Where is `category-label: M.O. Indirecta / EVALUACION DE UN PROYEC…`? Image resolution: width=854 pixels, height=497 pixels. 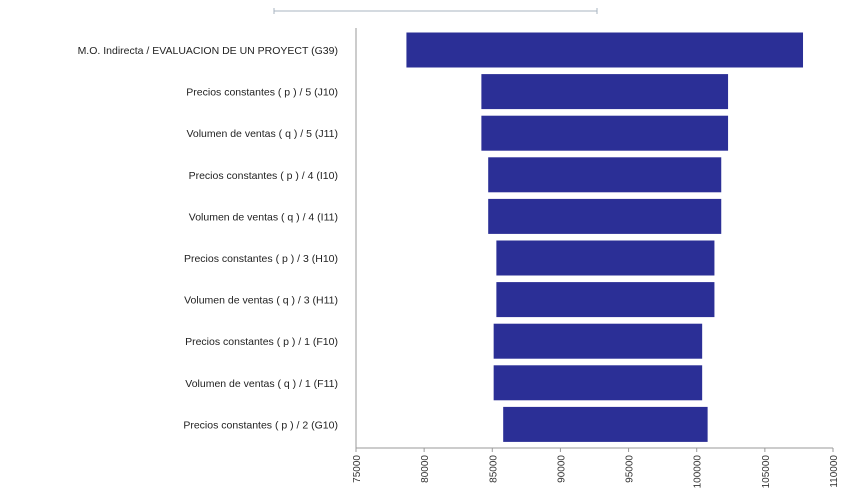
category-label: M.O. Indirecta / EVALUACION DE UN PROYEC… is located at coordinates (208, 51).